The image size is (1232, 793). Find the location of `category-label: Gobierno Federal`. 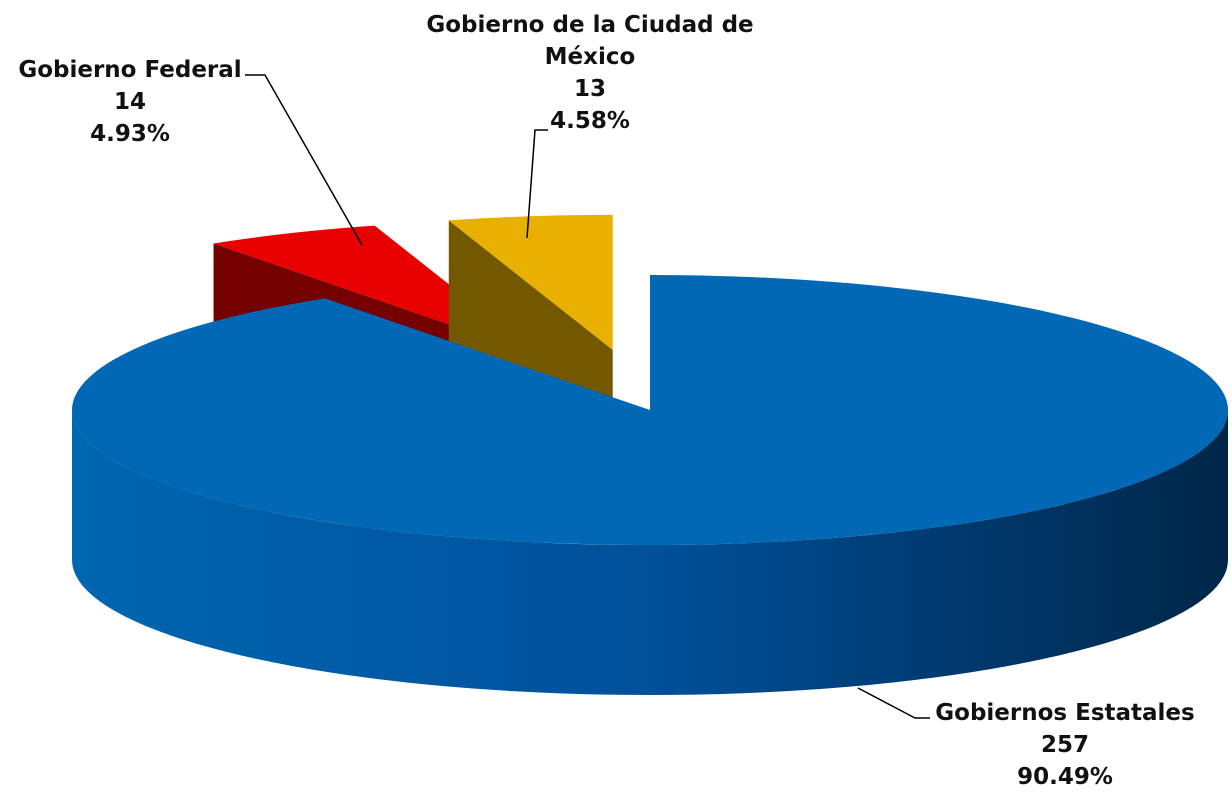

category-label: Gobierno Federal is located at coordinates (130, 70).